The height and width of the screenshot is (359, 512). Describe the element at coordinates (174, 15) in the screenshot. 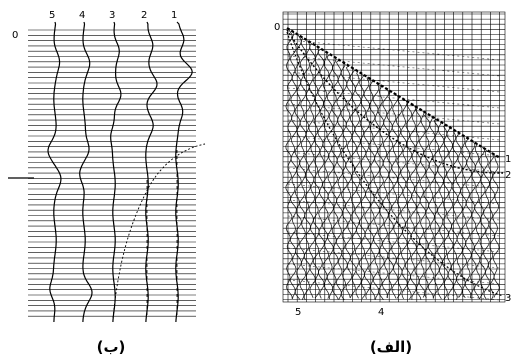

I see `trace-label-1: 1` at that location.